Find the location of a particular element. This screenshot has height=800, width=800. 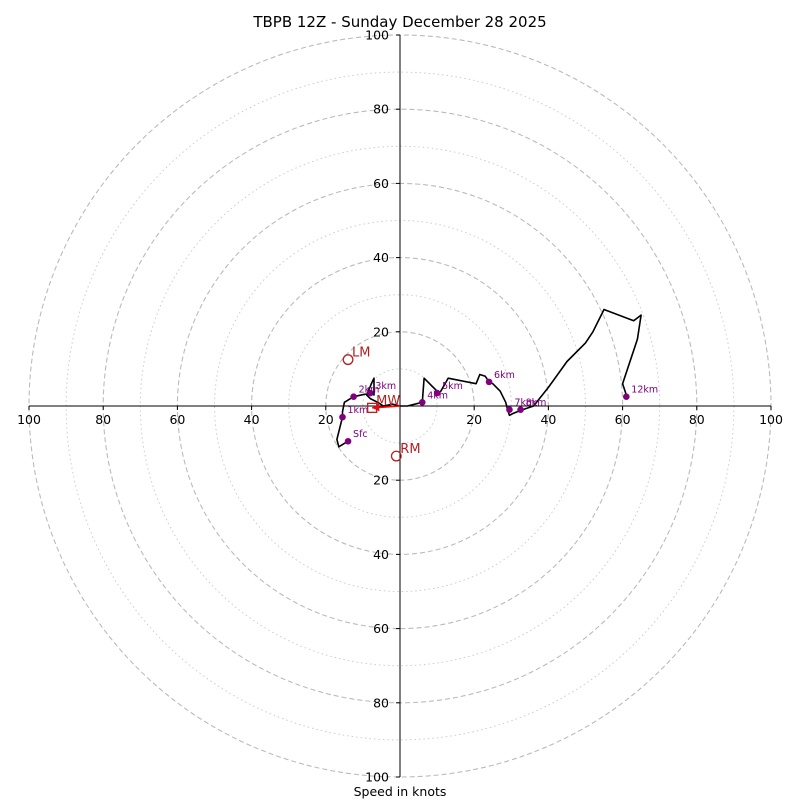

storm-motion-marker-LM is located at coordinates (348, 360).